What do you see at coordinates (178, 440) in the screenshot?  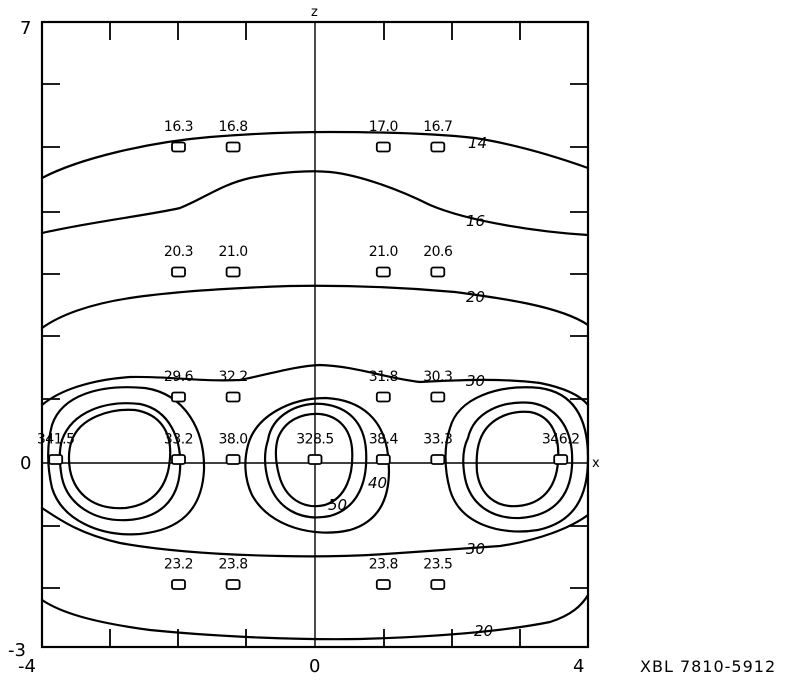 I see `data-point-label: 33.2` at bounding box center [178, 440].